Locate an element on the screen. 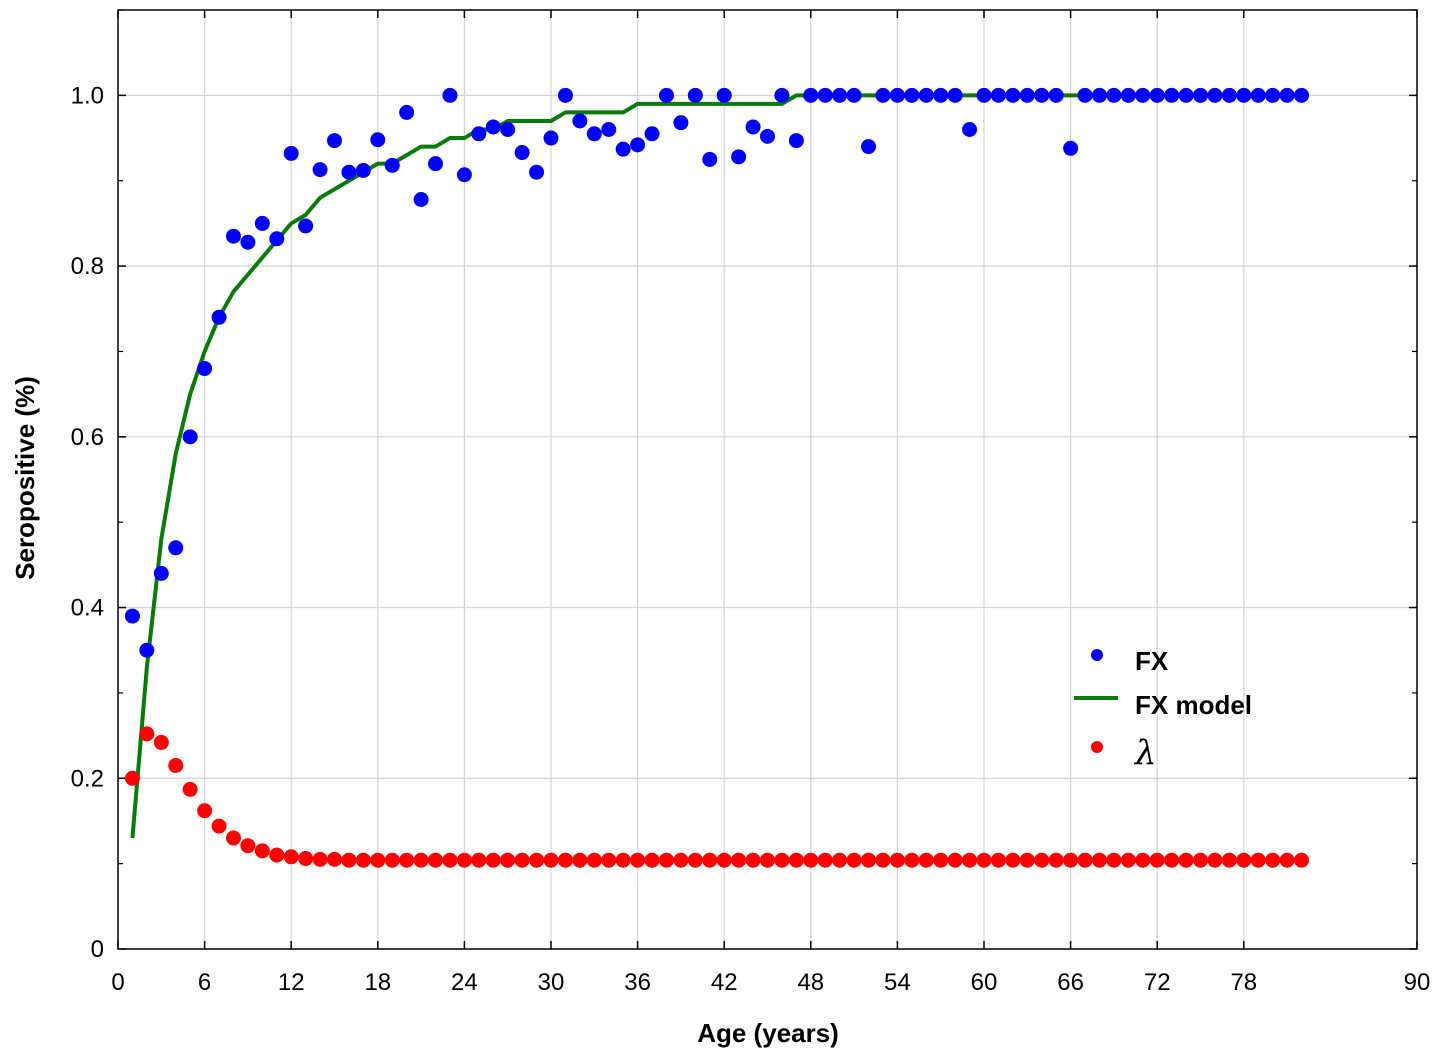 The image size is (1452, 1051). x-tick-label: 36 is located at coordinates (637, 982).